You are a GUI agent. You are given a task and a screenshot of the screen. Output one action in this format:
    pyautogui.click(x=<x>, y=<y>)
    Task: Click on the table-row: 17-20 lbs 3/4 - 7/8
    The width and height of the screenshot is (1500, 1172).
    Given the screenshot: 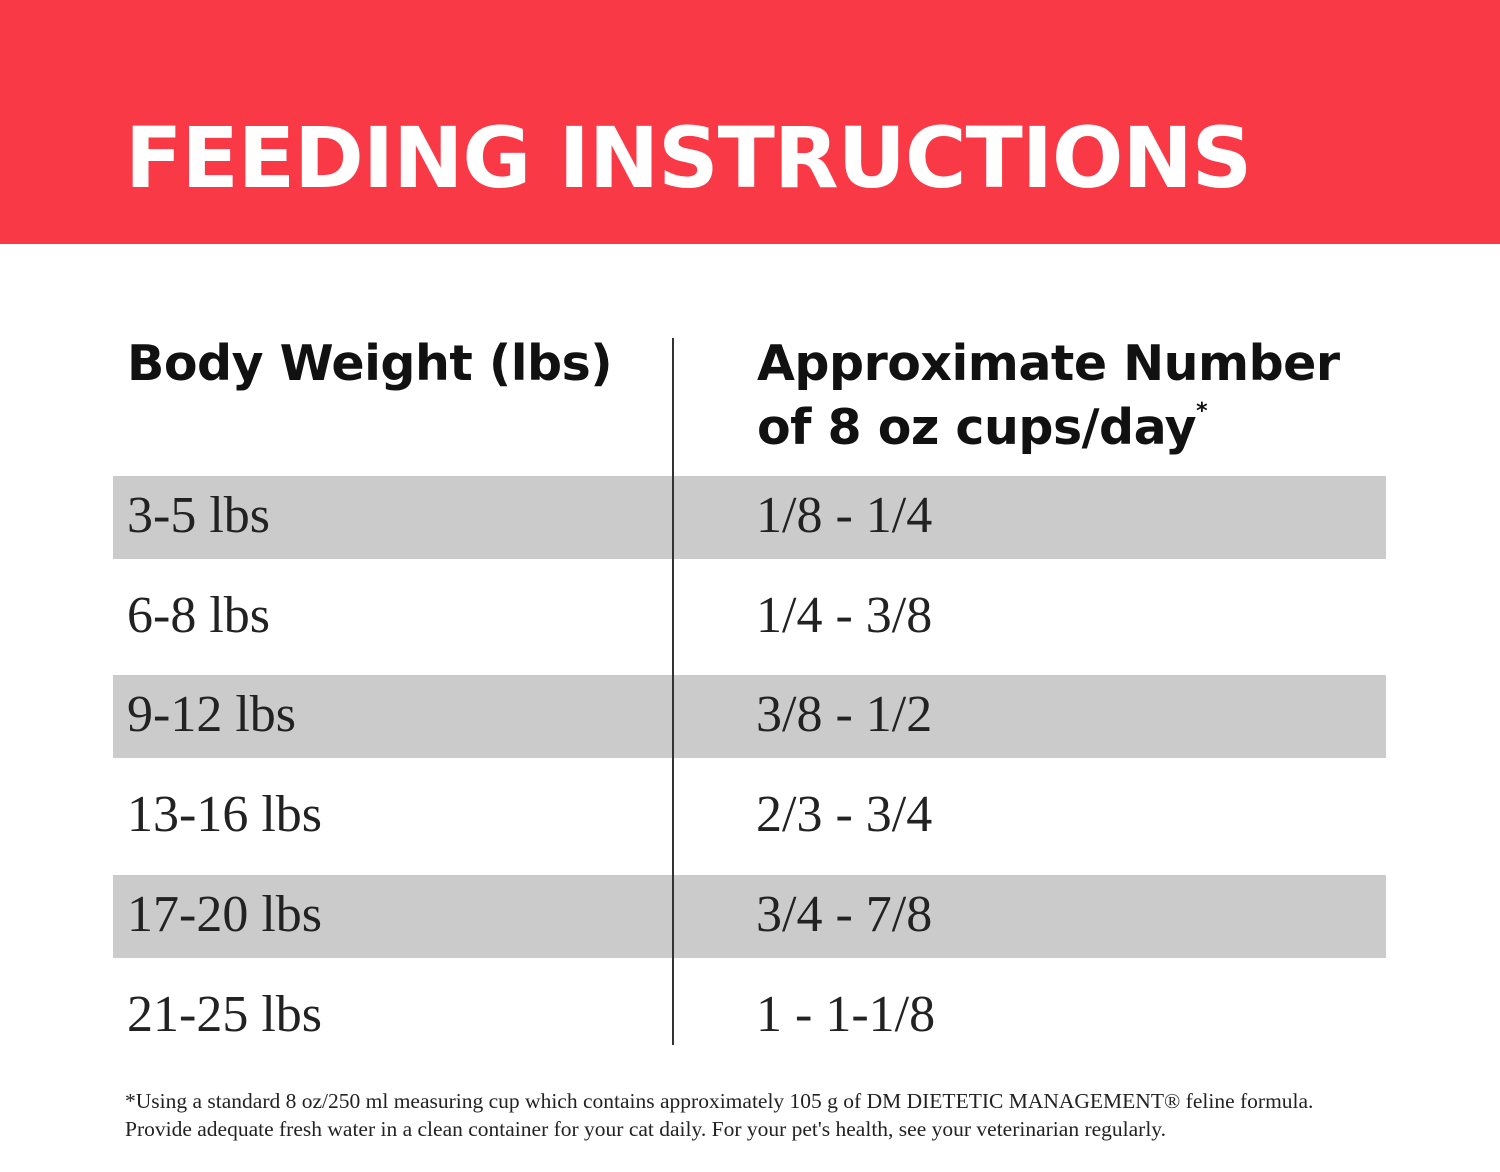 What is the action you would take?
    pyautogui.click(x=749, y=916)
    